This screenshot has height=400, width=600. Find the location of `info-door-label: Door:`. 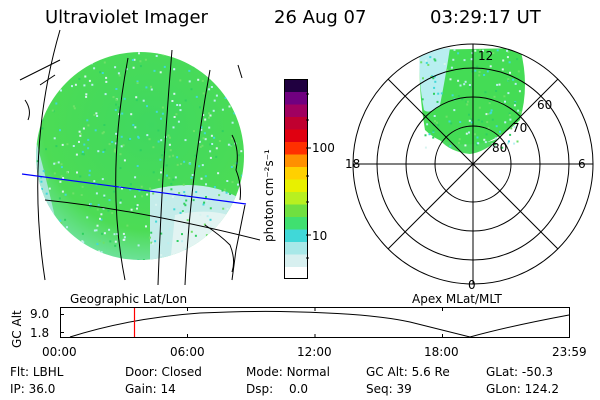

info-door-label: Door: is located at coordinates (141, 372).